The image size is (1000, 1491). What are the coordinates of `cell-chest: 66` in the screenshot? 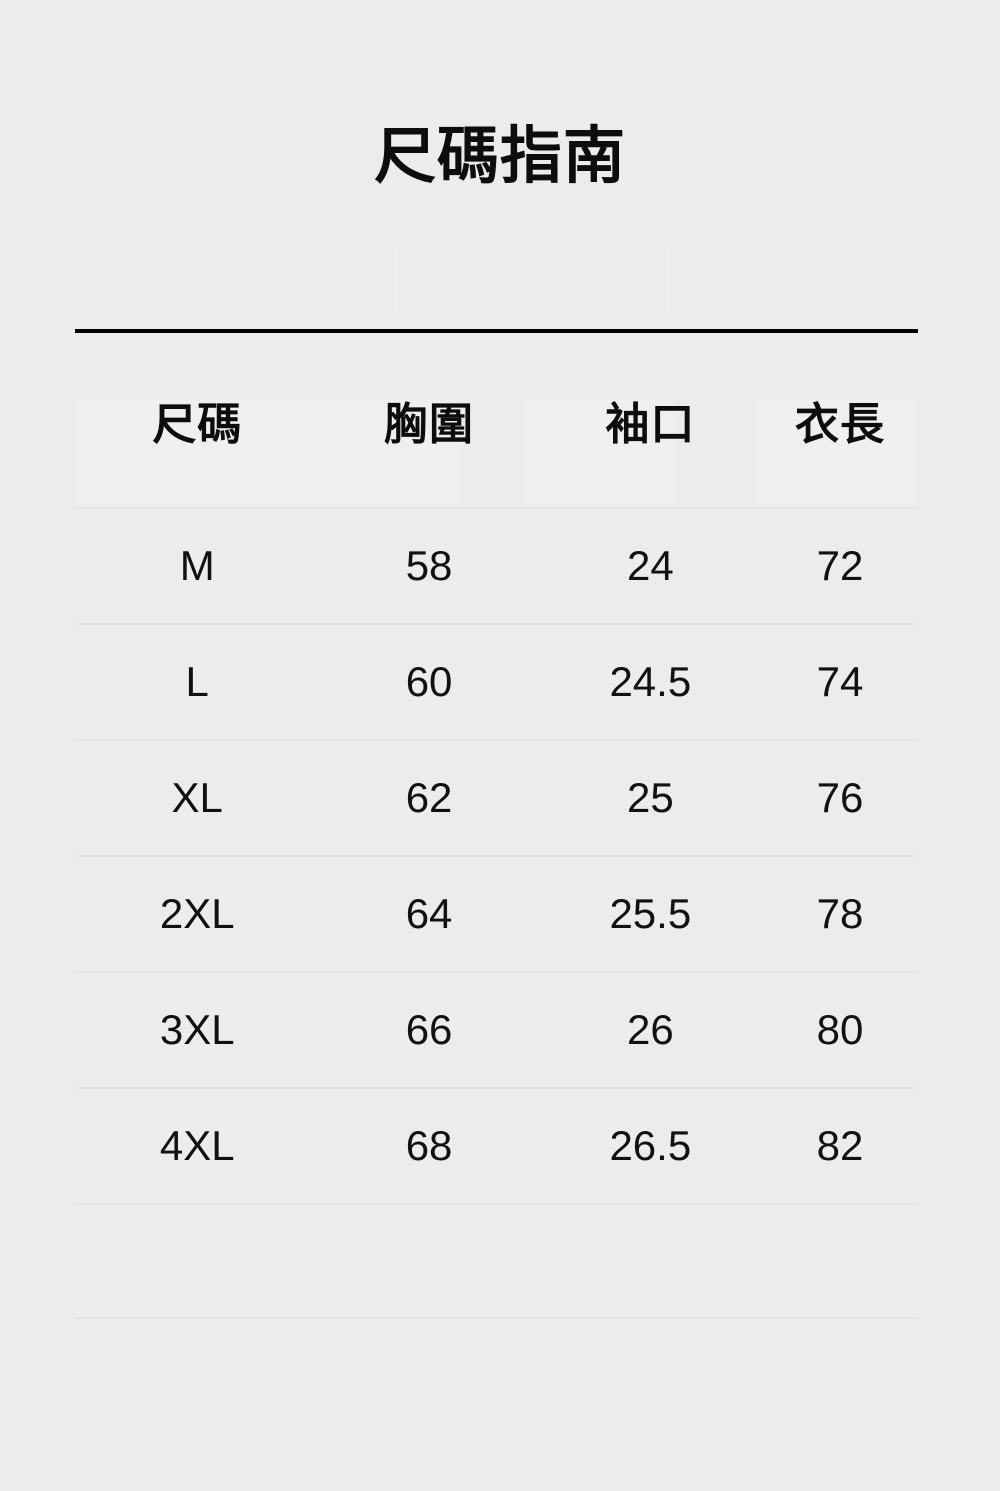 It's located at (429, 1030).